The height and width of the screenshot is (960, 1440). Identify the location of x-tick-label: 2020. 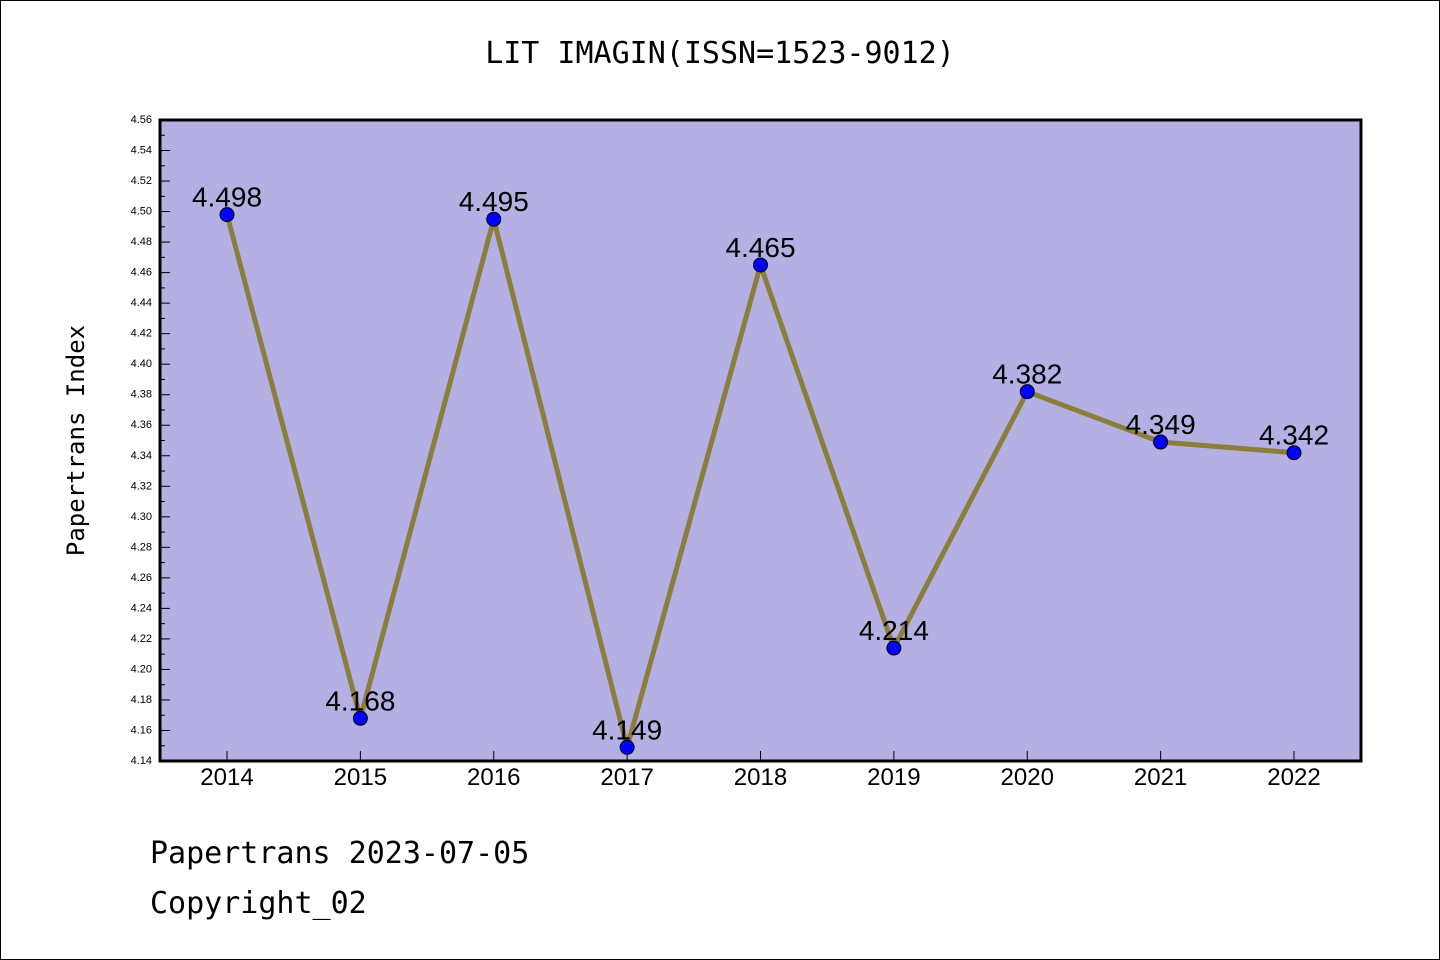
(1027, 777).